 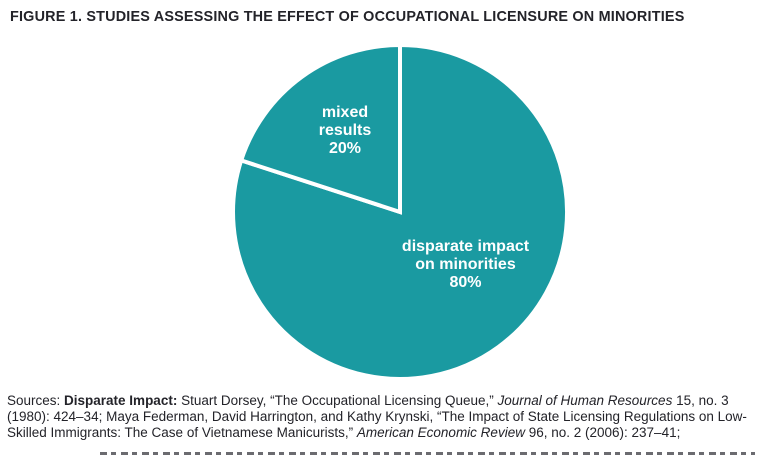 What do you see at coordinates (345, 121) in the screenshot?
I see `pie-slice-label: mixed results` at bounding box center [345, 121].